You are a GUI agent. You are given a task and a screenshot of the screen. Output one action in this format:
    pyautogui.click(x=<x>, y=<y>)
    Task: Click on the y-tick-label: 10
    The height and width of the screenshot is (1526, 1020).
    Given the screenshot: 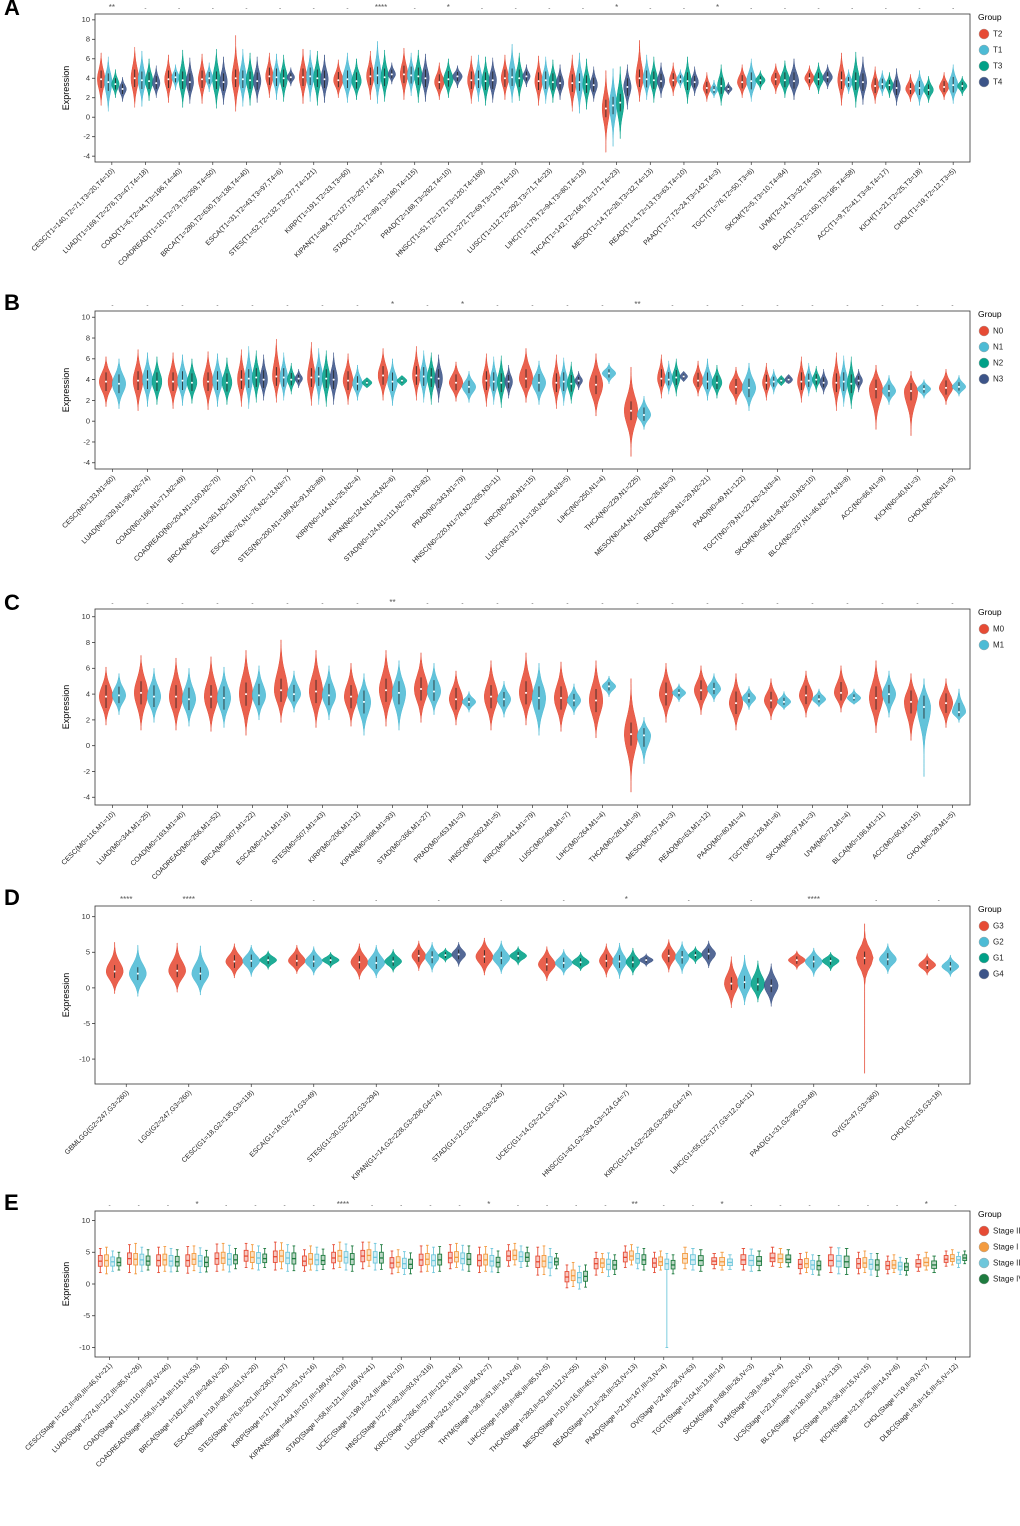 What is the action you would take?
    pyautogui.click(x=86, y=317)
    